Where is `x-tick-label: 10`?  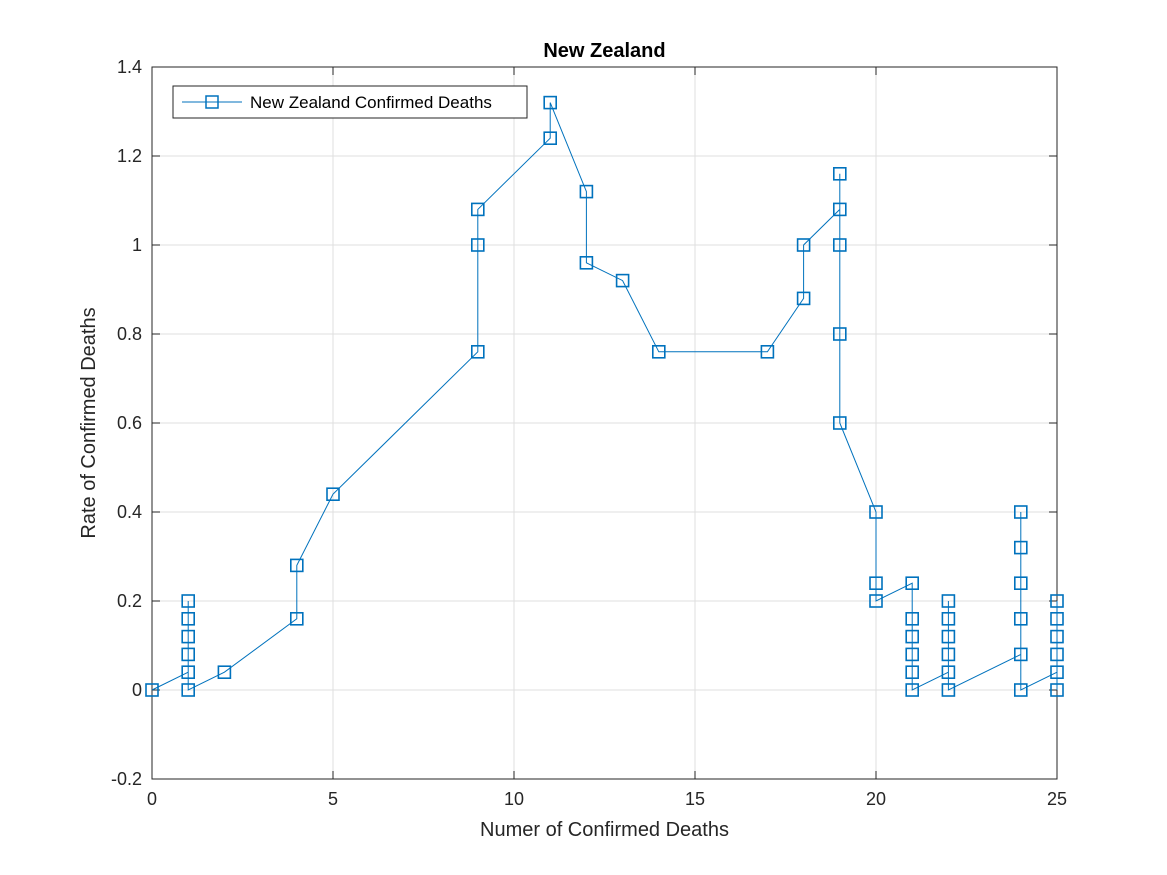
x-tick-label: 10 is located at coordinates (514, 799).